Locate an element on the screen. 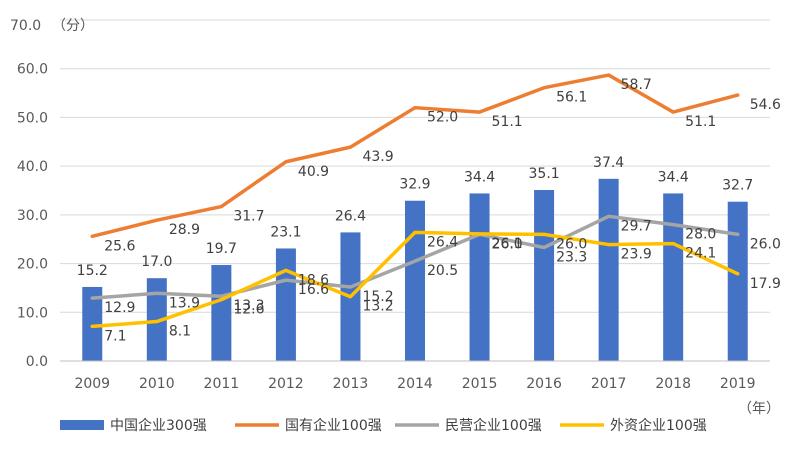 The width and height of the screenshot is (792, 457). line-value-label: 23.9 is located at coordinates (636, 255).